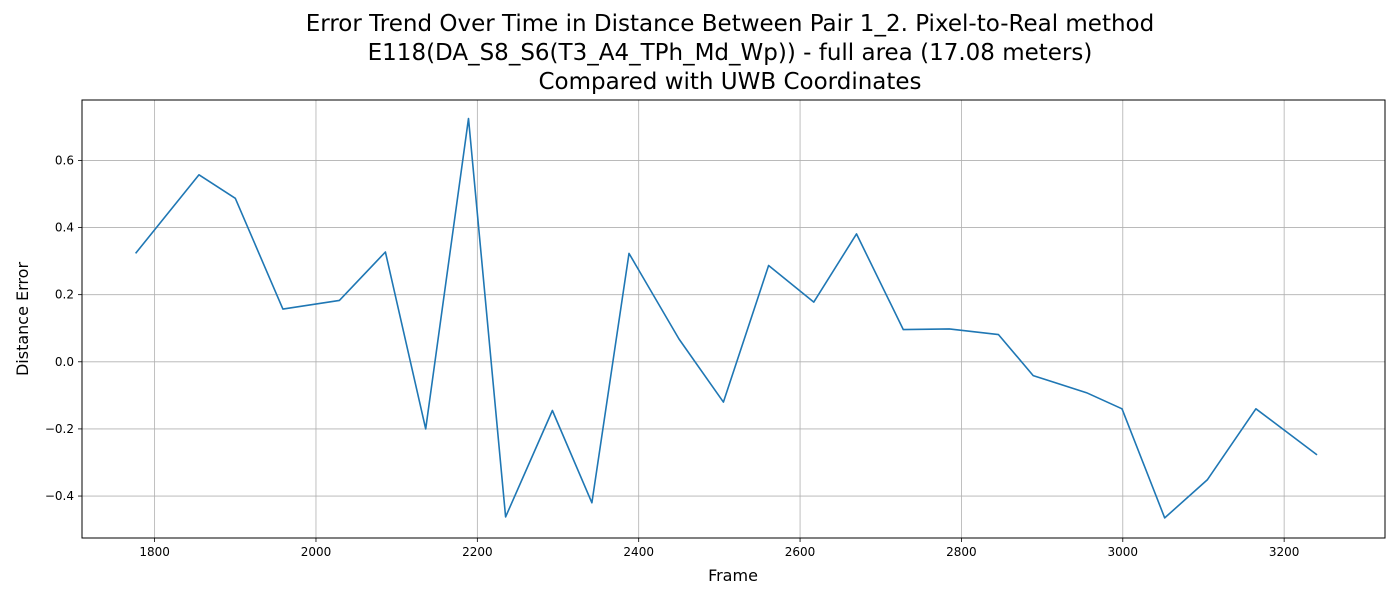  Describe the element at coordinates (733, 575) in the screenshot. I see `x-axis-label: Frame` at that location.